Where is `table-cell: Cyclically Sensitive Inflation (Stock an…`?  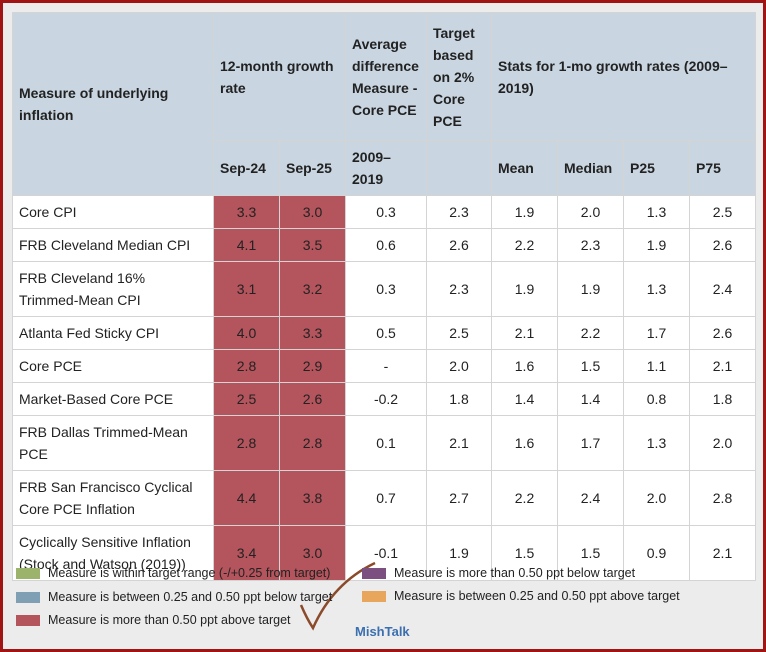
table-cell: Cyclically Sensitive Inflation (Stock an… is located at coordinates (113, 553).